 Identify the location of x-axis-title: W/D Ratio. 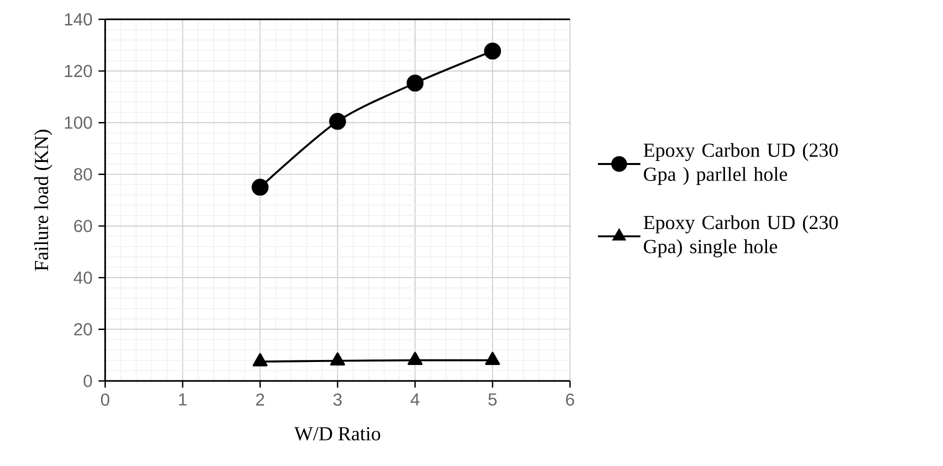
(337, 434).